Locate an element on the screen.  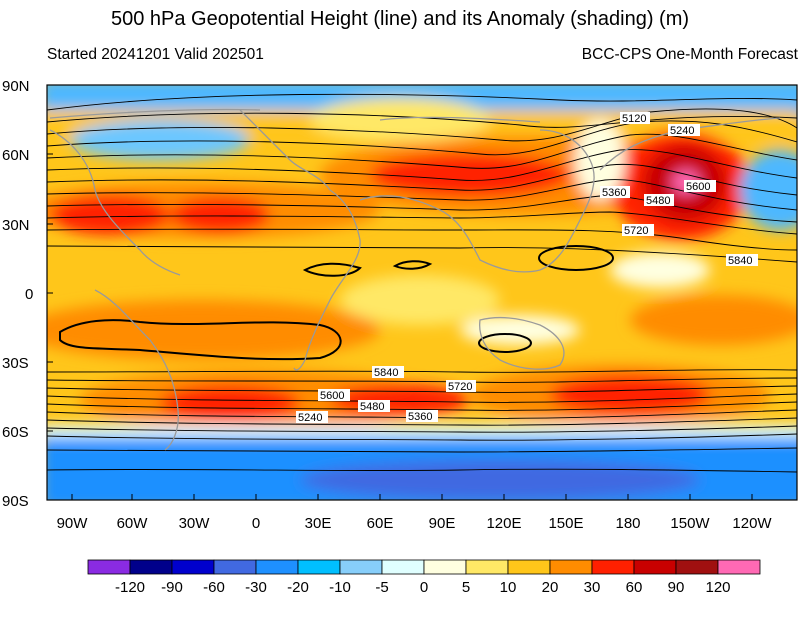
colorbar-label: 0 is located at coordinates (424, 587).